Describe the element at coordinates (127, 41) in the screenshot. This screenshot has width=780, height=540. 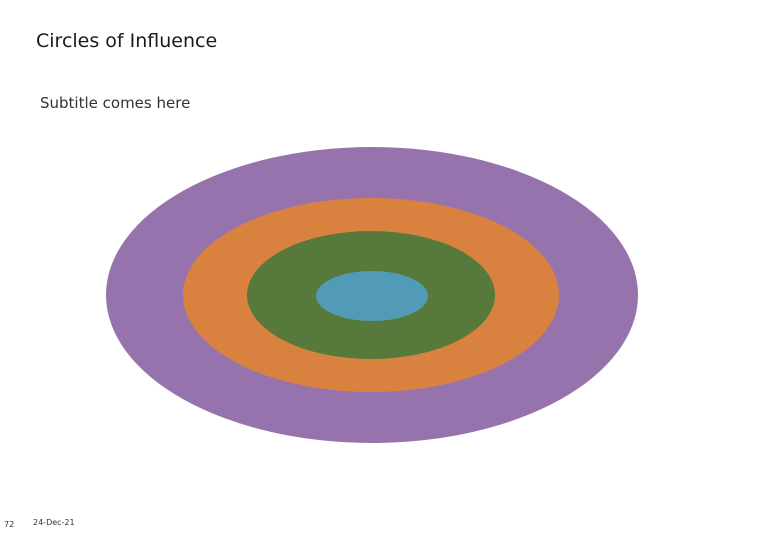
I see `slide-title: Circles of Influence` at that location.